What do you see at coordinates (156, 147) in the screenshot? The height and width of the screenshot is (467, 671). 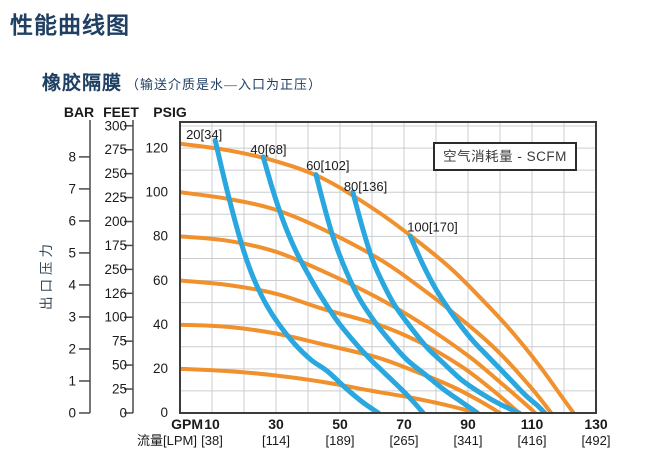 I see `psig-tick-label: 120` at bounding box center [156, 147].